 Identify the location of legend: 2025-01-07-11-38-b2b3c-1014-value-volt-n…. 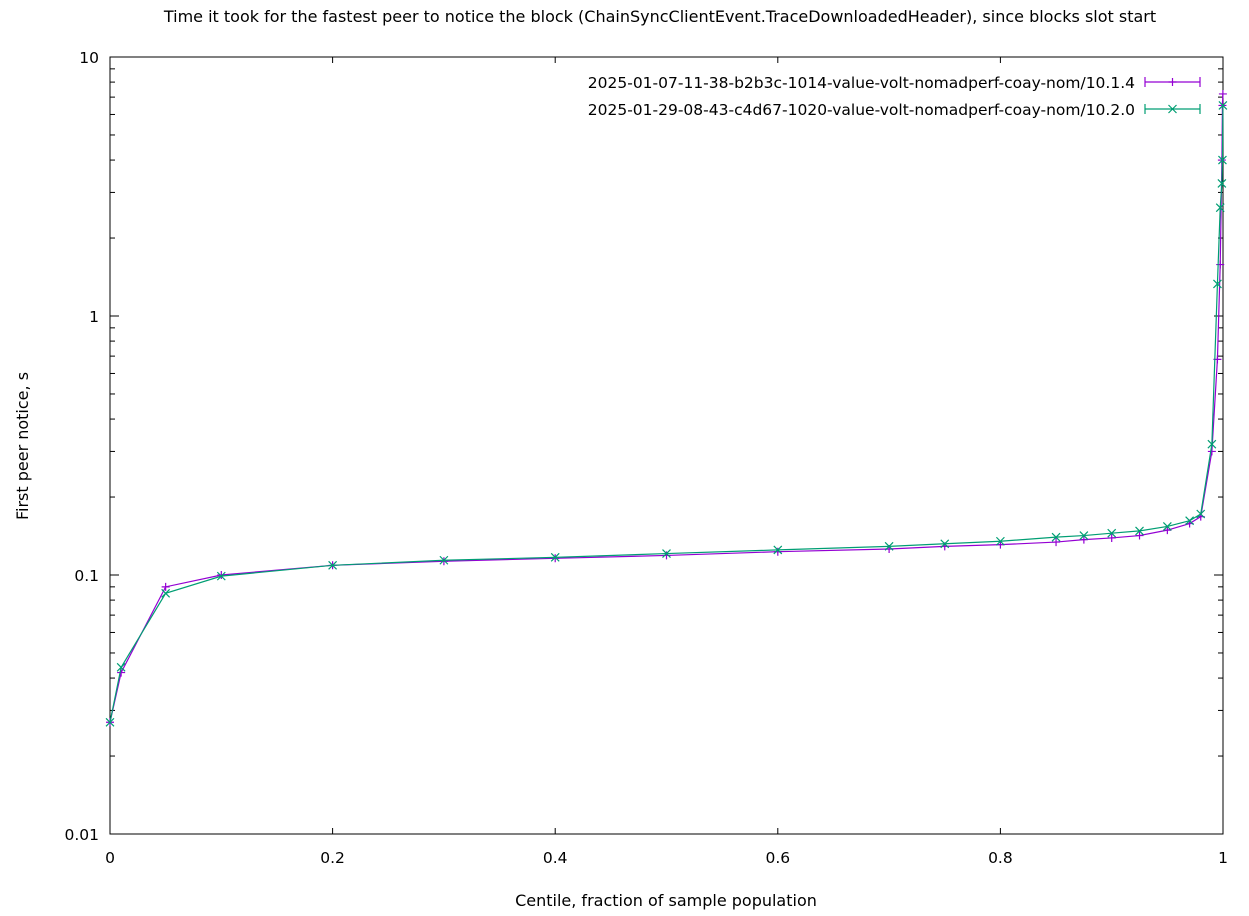
(894, 96).